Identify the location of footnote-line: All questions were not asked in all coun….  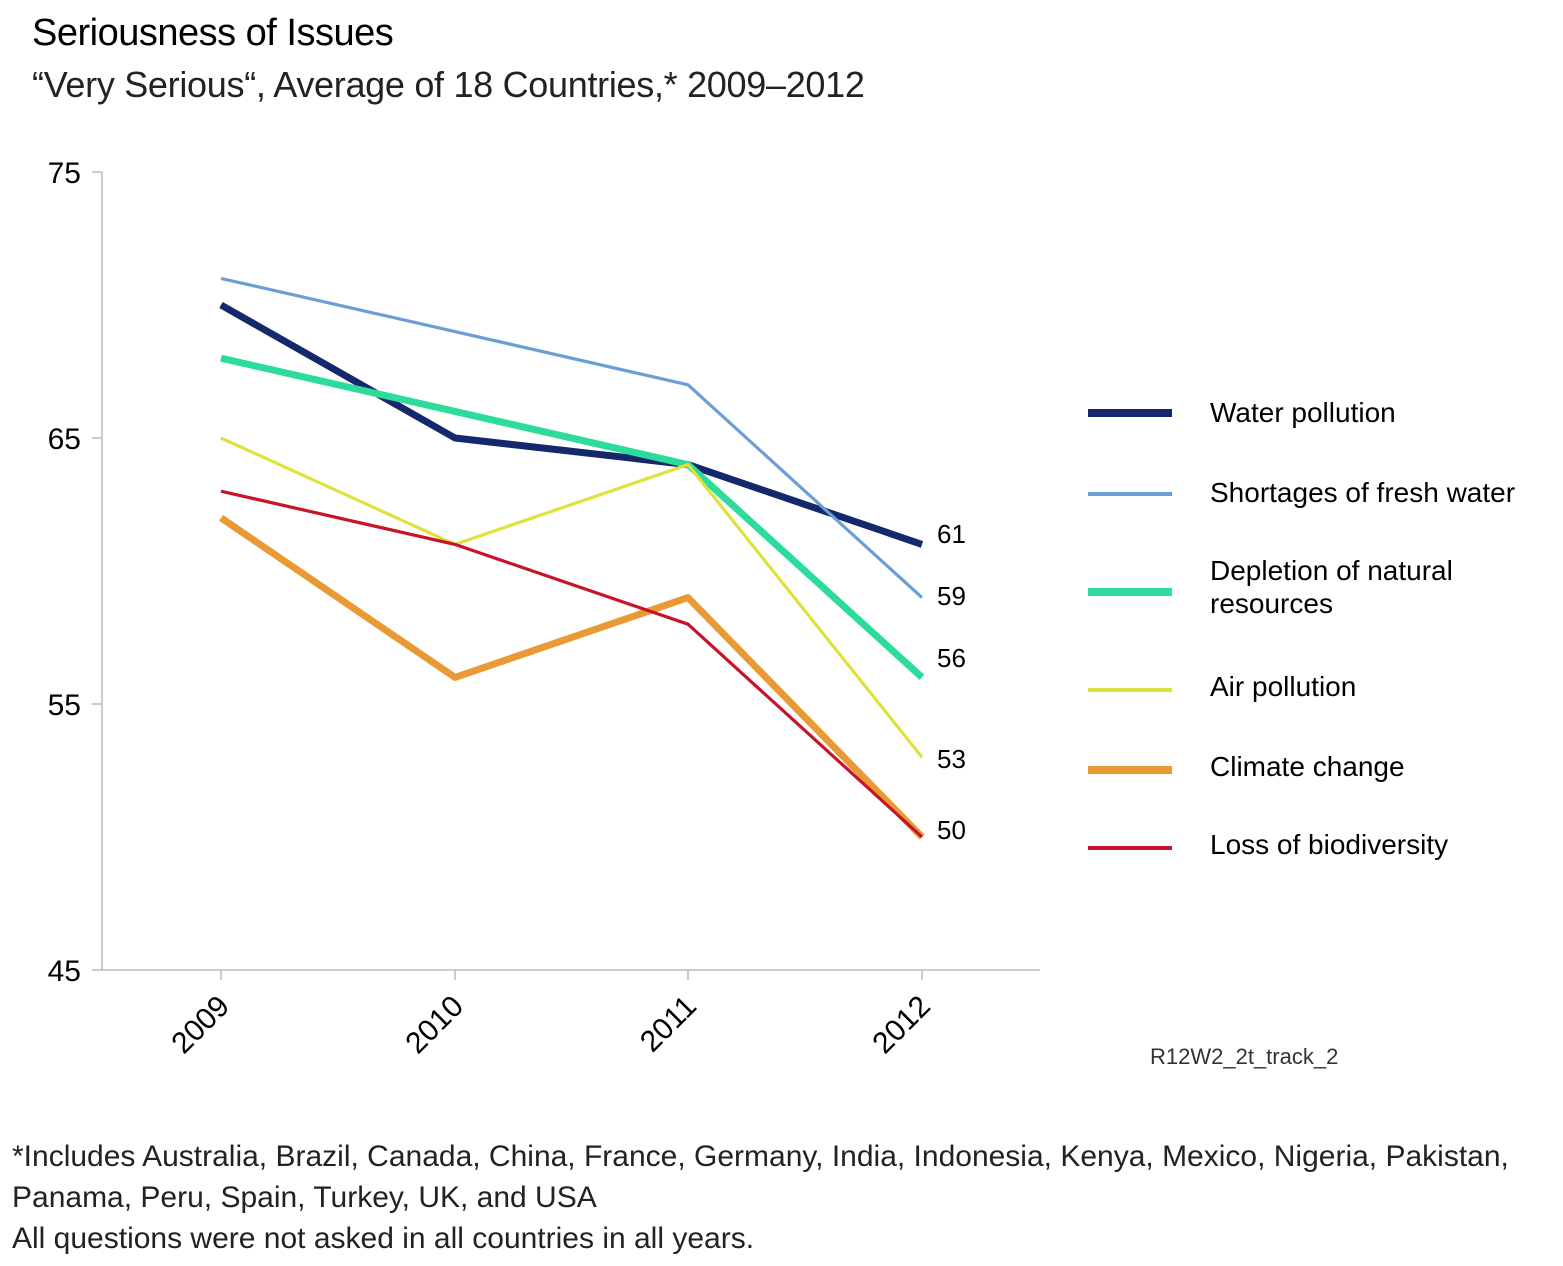
(383, 1238).